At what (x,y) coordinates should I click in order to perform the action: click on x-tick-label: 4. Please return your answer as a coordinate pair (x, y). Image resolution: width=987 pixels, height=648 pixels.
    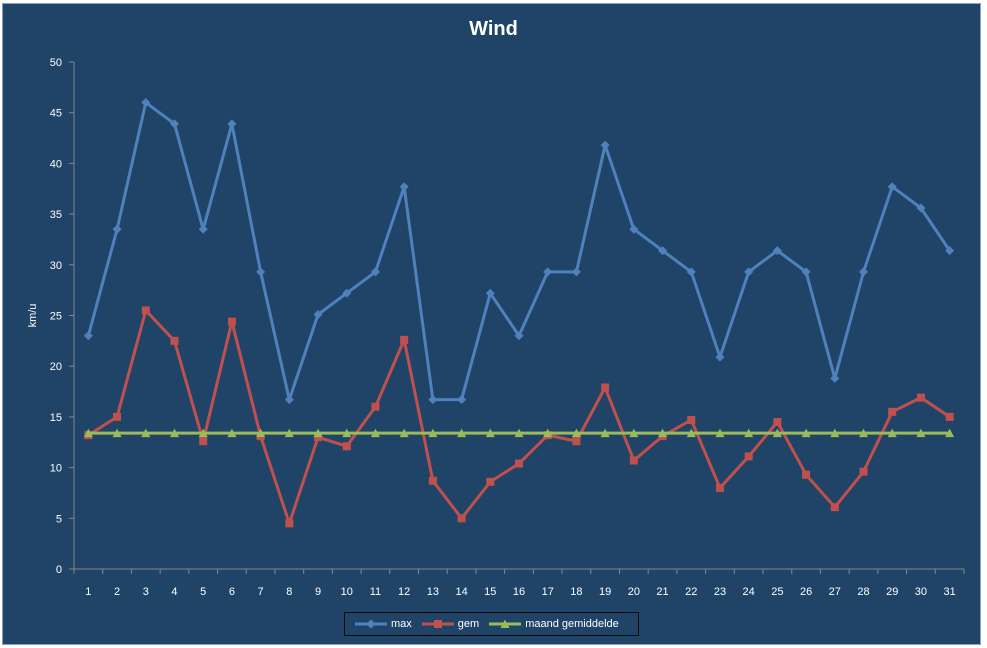
    Looking at the image, I should click on (174, 592).